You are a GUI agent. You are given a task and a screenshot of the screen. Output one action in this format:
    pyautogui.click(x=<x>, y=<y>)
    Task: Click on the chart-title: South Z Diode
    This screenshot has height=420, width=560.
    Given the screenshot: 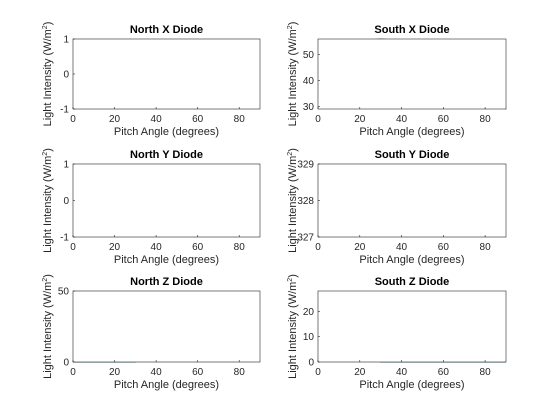 What is the action you would take?
    pyautogui.click(x=412, y=282)
    